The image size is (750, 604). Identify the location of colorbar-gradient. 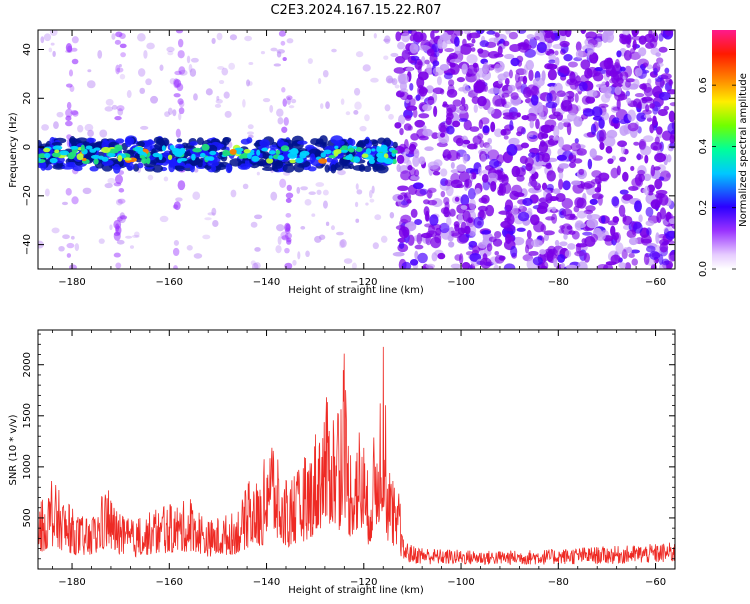
(724, 149).